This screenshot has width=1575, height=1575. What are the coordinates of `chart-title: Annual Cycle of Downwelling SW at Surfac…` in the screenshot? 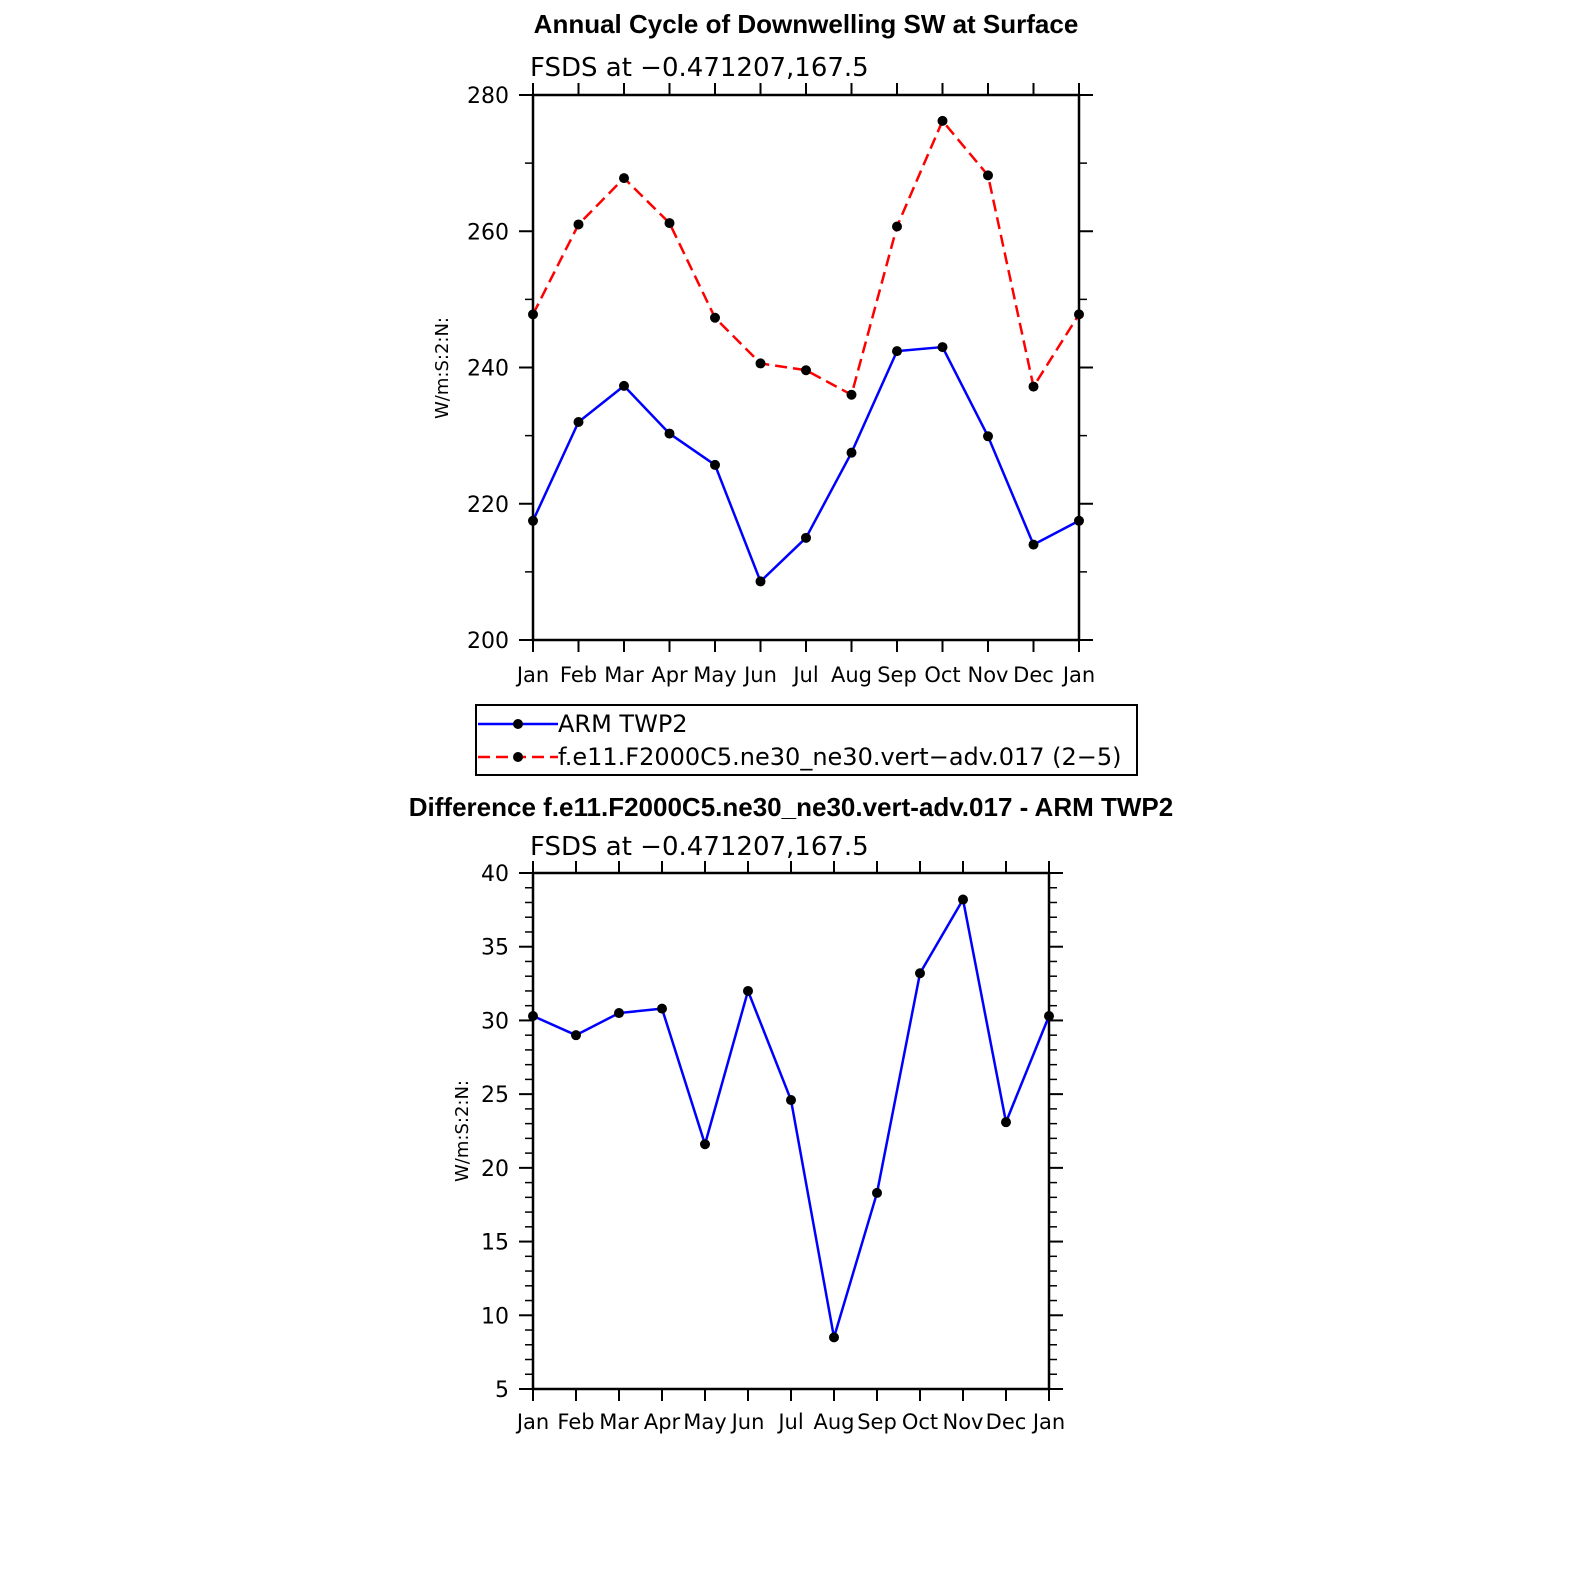 It's located at (806, 24).